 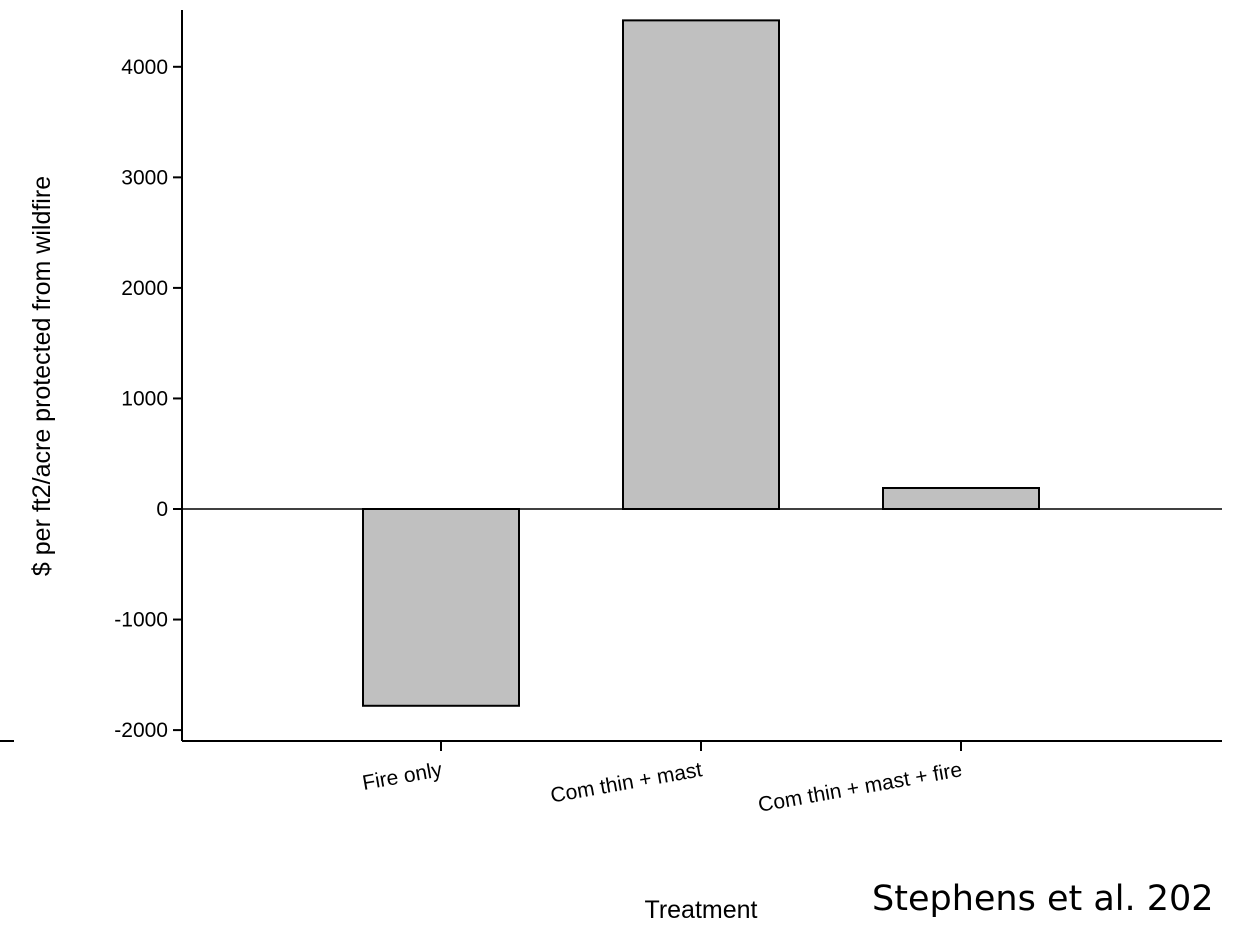 I want to click on y-axis-title: $ per ft2/acre protected from wildfire, so click(x=42, y=376).